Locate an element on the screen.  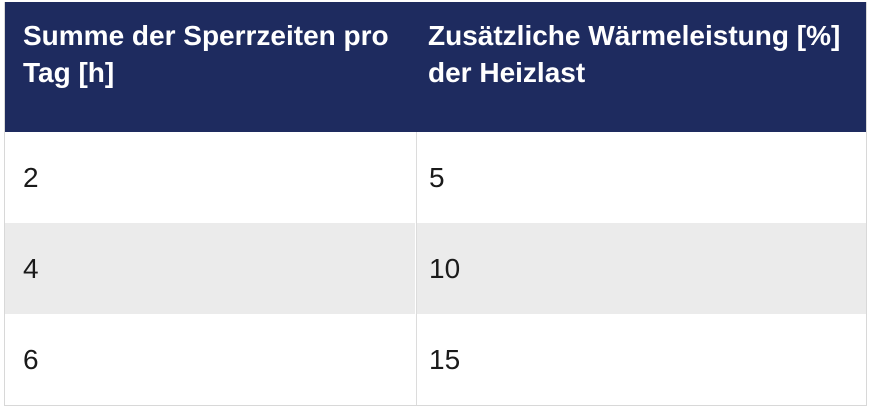
cell-waermeleistung-row3: 15 is located at coordinates (641, 359).